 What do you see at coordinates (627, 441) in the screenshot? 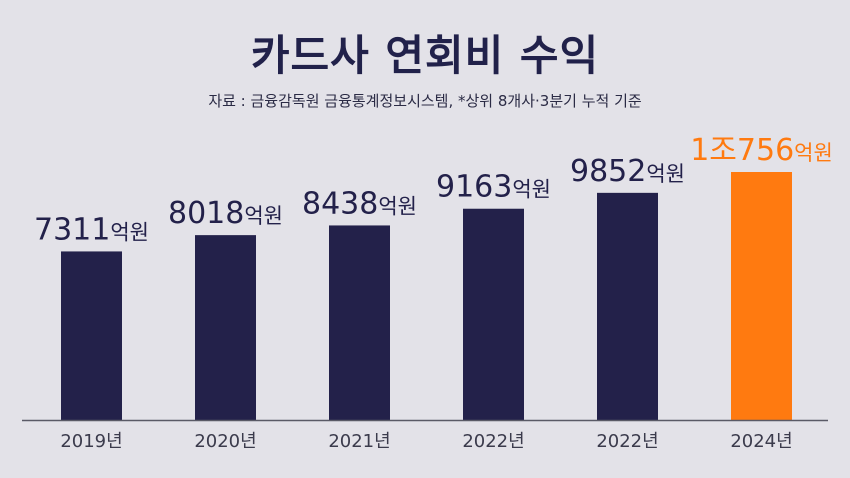
I see `x-tick-label-4: 2022년` at bounding box center [627, 441].